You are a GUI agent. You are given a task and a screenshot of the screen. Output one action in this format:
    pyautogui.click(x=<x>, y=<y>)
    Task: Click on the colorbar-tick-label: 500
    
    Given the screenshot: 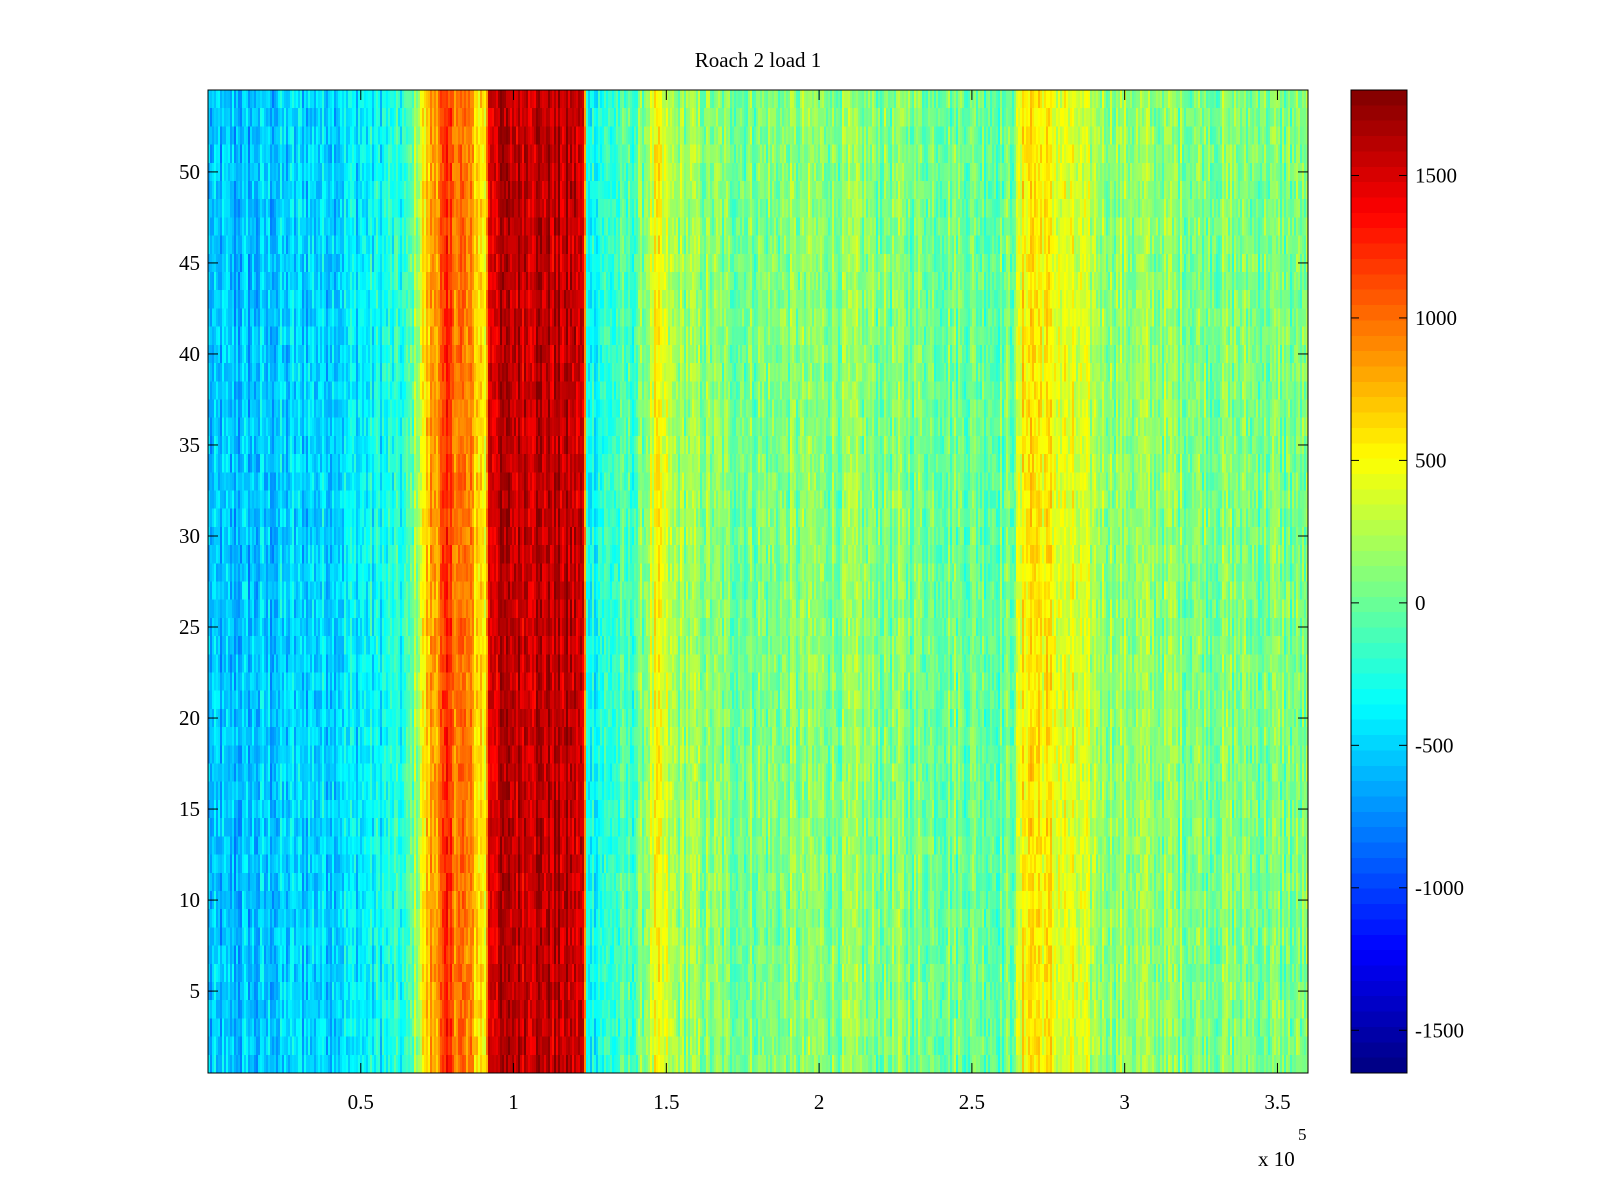 What is the action you would take?
    pyautogui.click(x=1431, y=460)
    